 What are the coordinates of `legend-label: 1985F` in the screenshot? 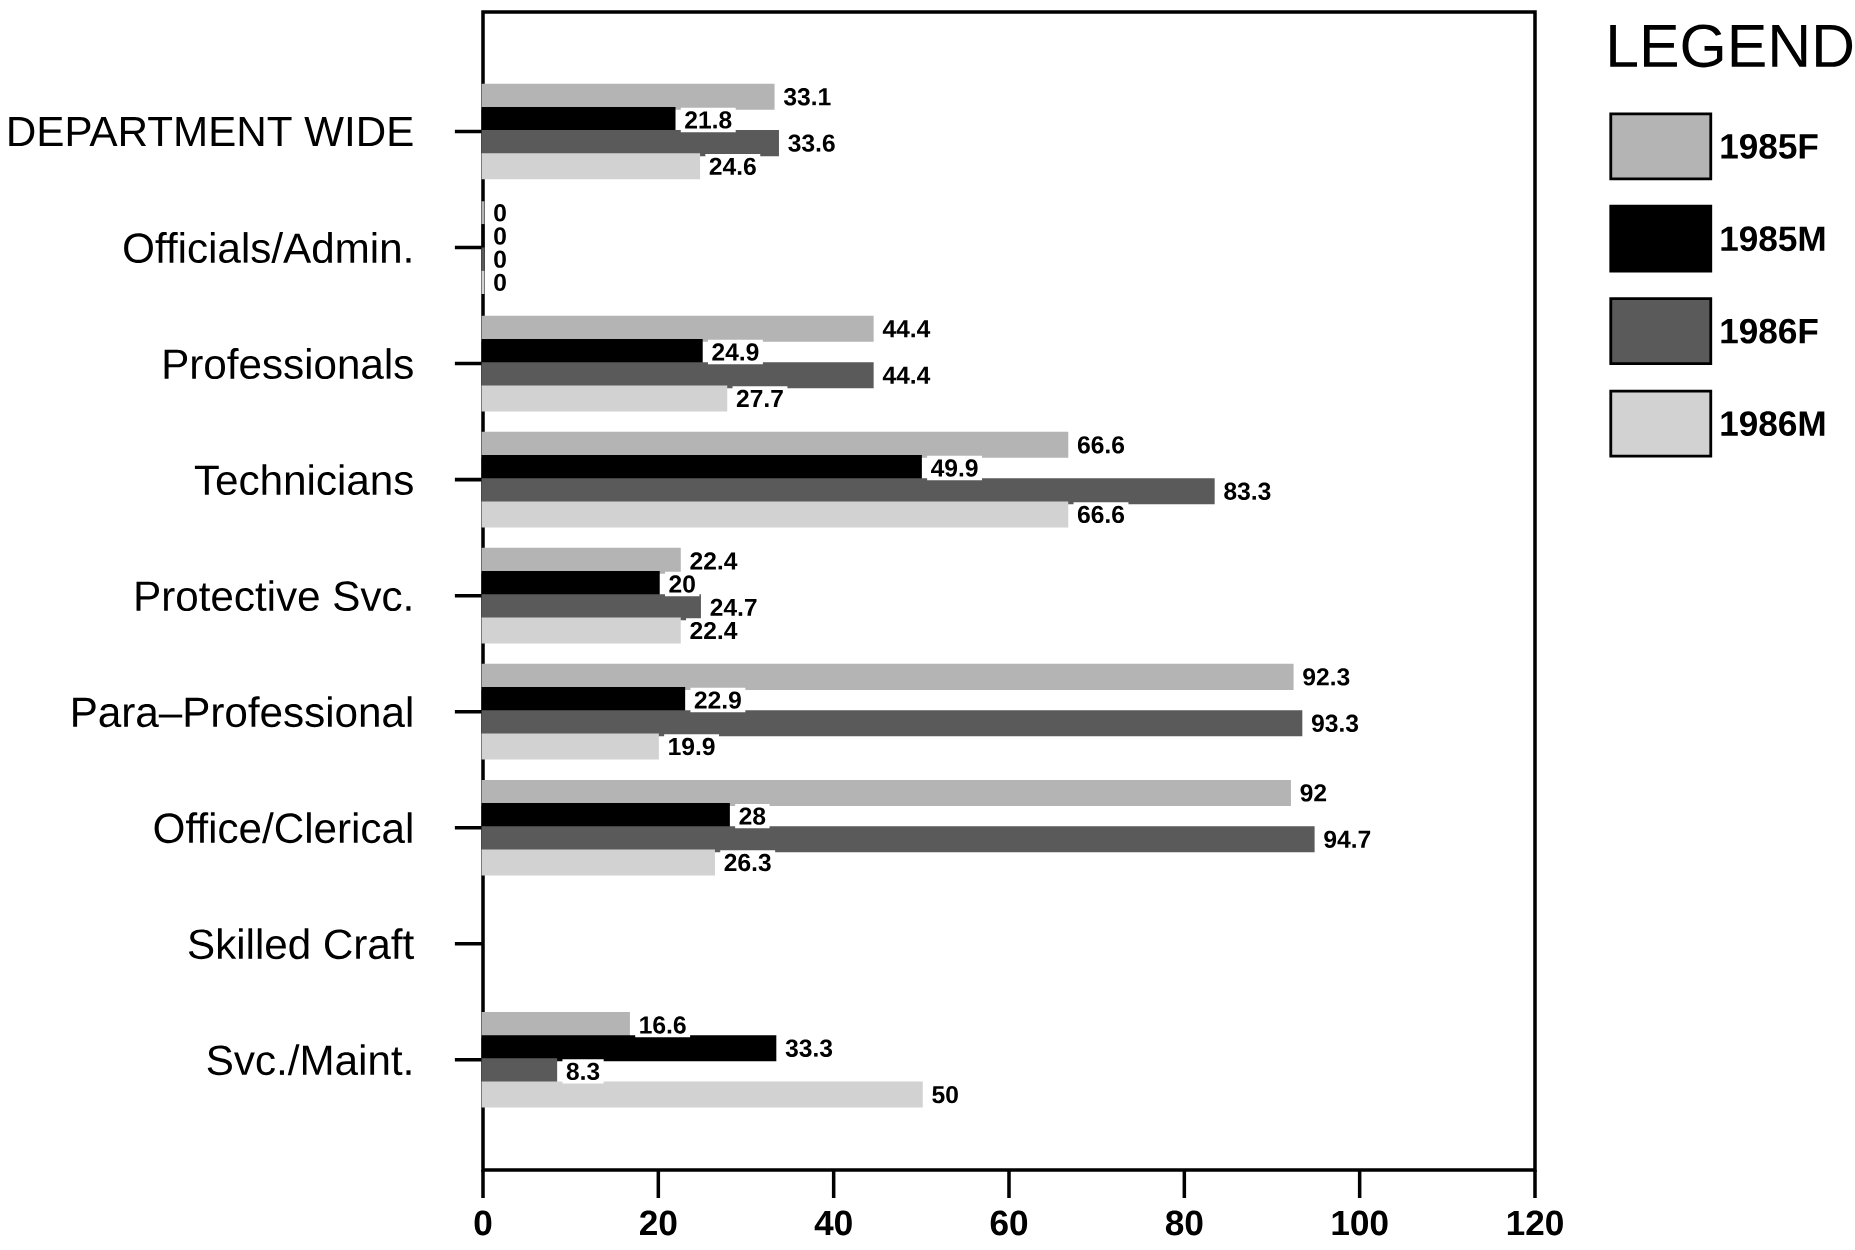 It's located at (1769, 146).